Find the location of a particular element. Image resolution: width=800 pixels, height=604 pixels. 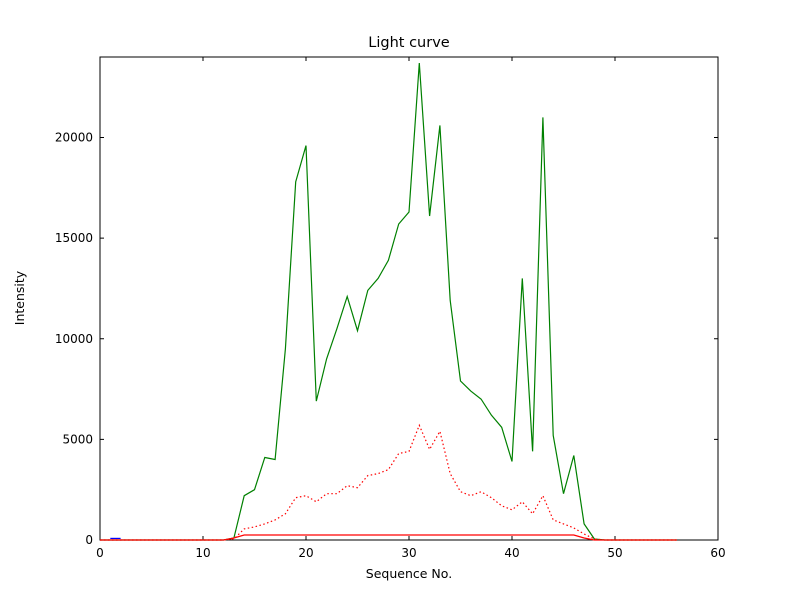

y-axis-label: Intensity is located at coordinates (19, 297).